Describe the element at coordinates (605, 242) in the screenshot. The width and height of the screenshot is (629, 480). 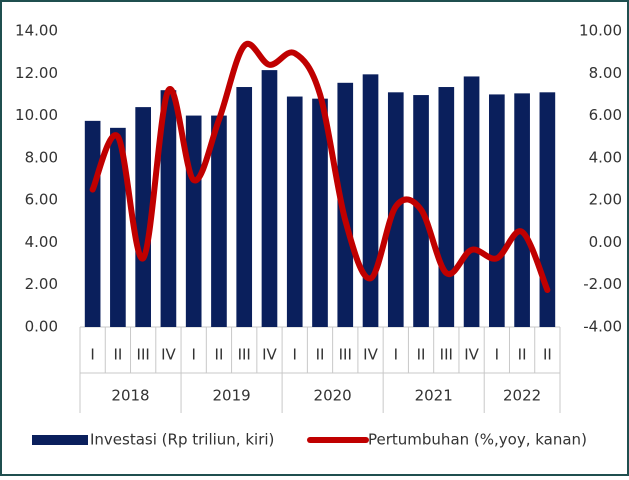
I see `y2-tick-label: 0.00` at that location.